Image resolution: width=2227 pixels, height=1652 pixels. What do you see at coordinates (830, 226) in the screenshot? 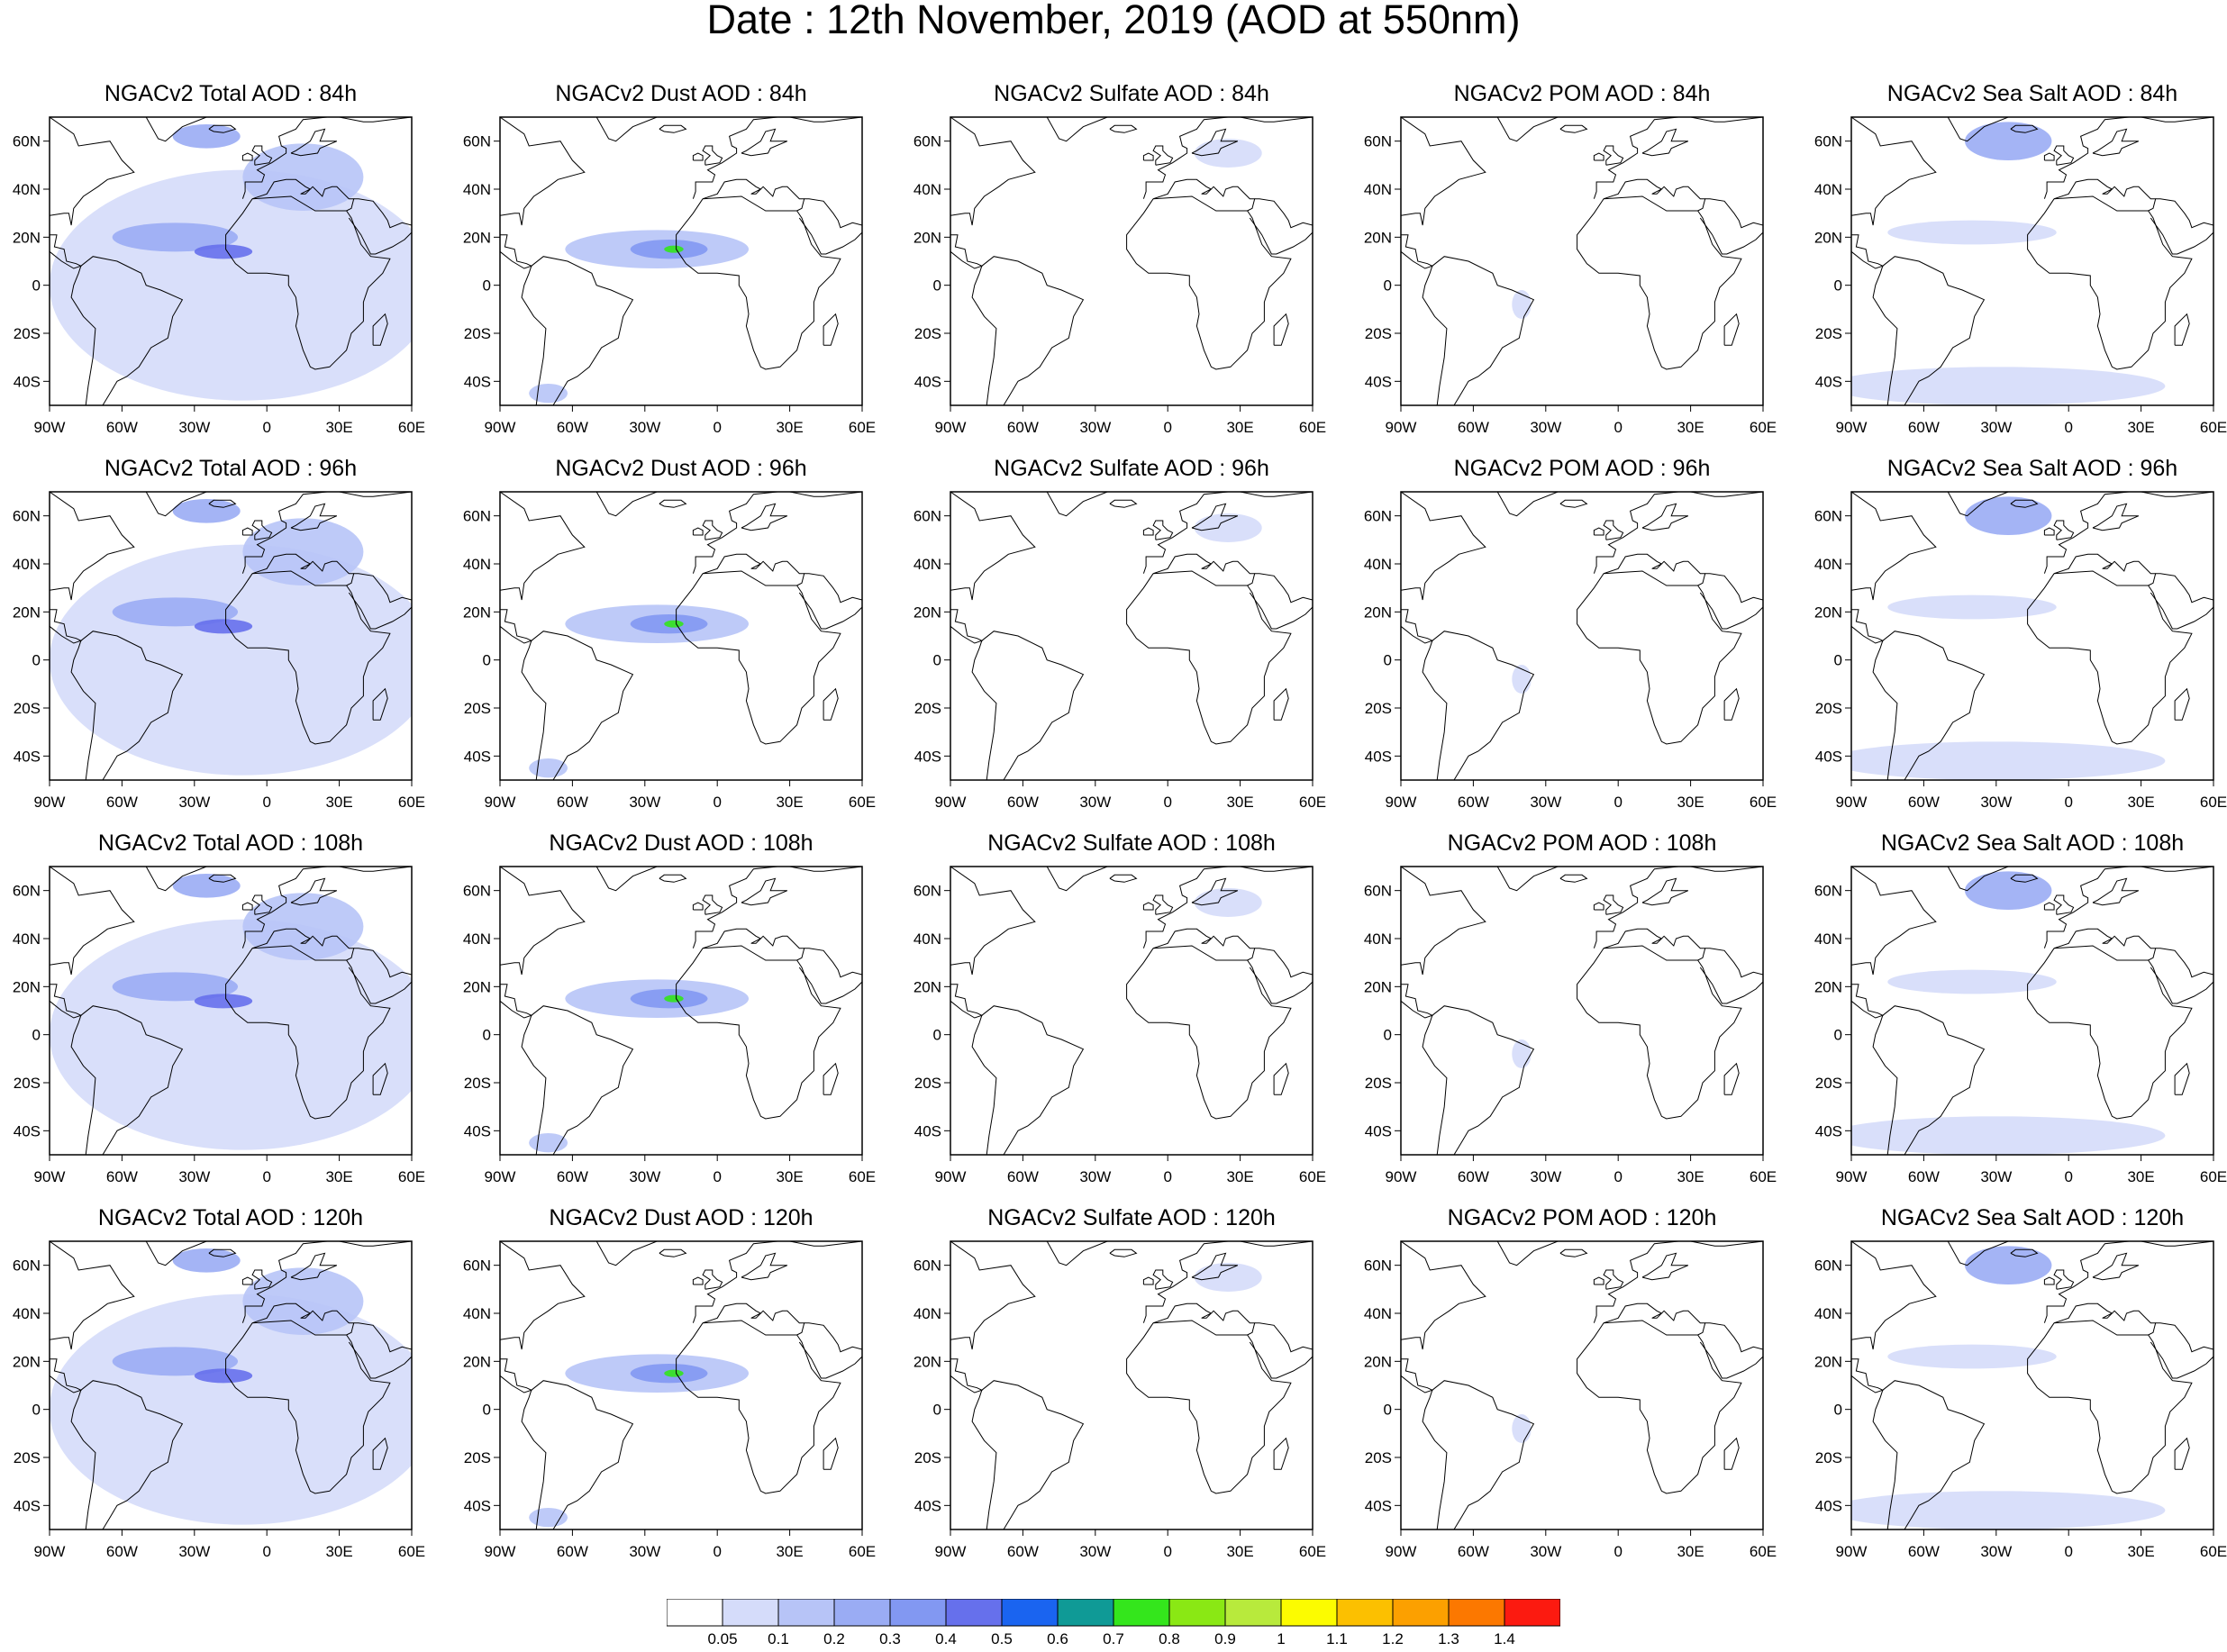
I see `coastline-arabia` at bounding box center [830, 226].